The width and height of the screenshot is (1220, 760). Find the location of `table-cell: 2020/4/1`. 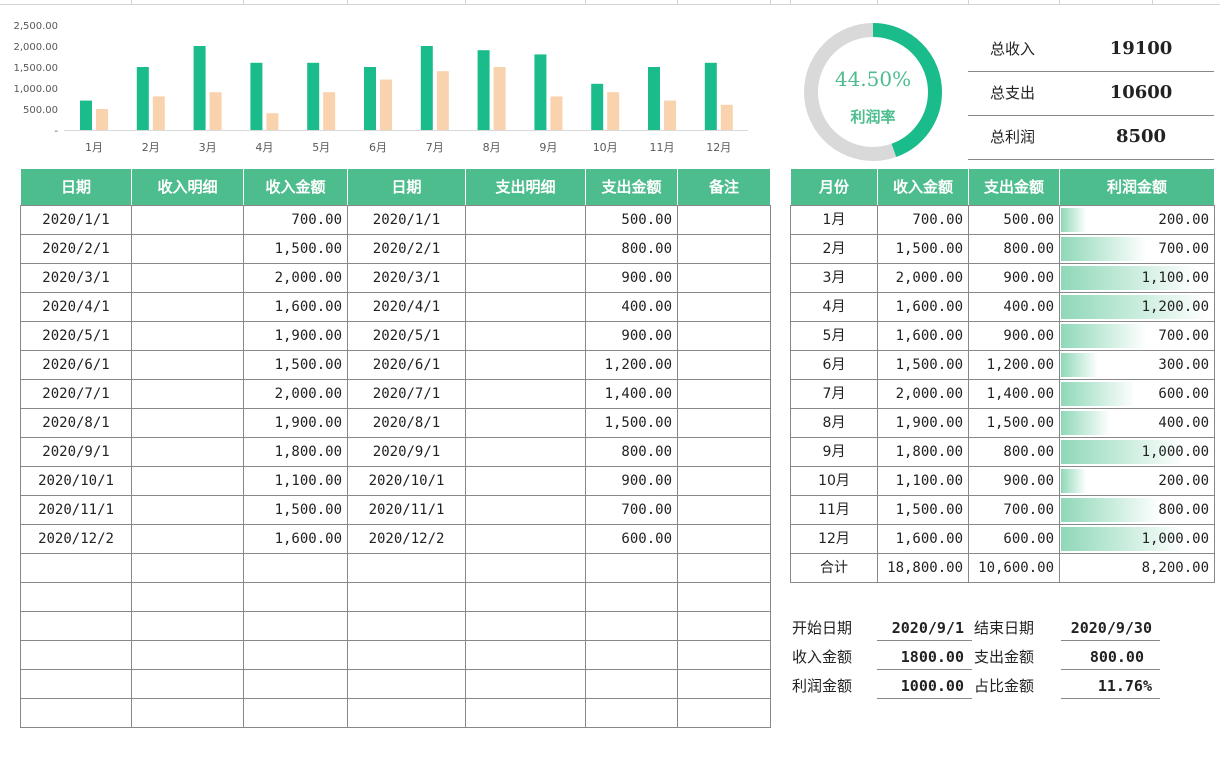

table-cell: 2020/4/1 is located at coordinates (406, 307).